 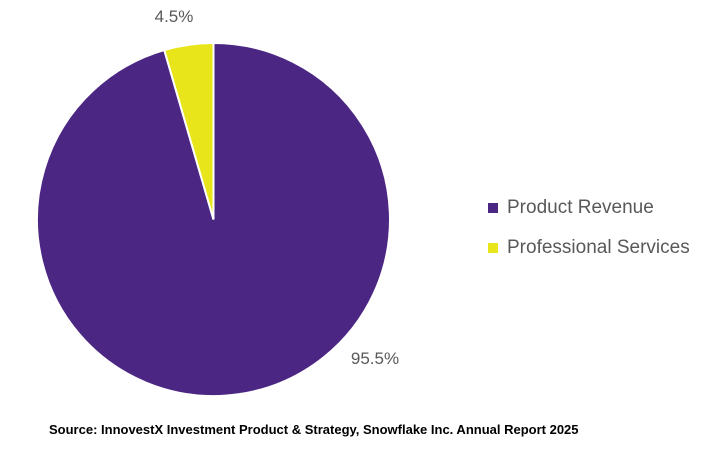 What do you see at coordinates (189, 130) in the screenshot?
I see `pie-slice-professional-services` at bounding box center [189, 130].